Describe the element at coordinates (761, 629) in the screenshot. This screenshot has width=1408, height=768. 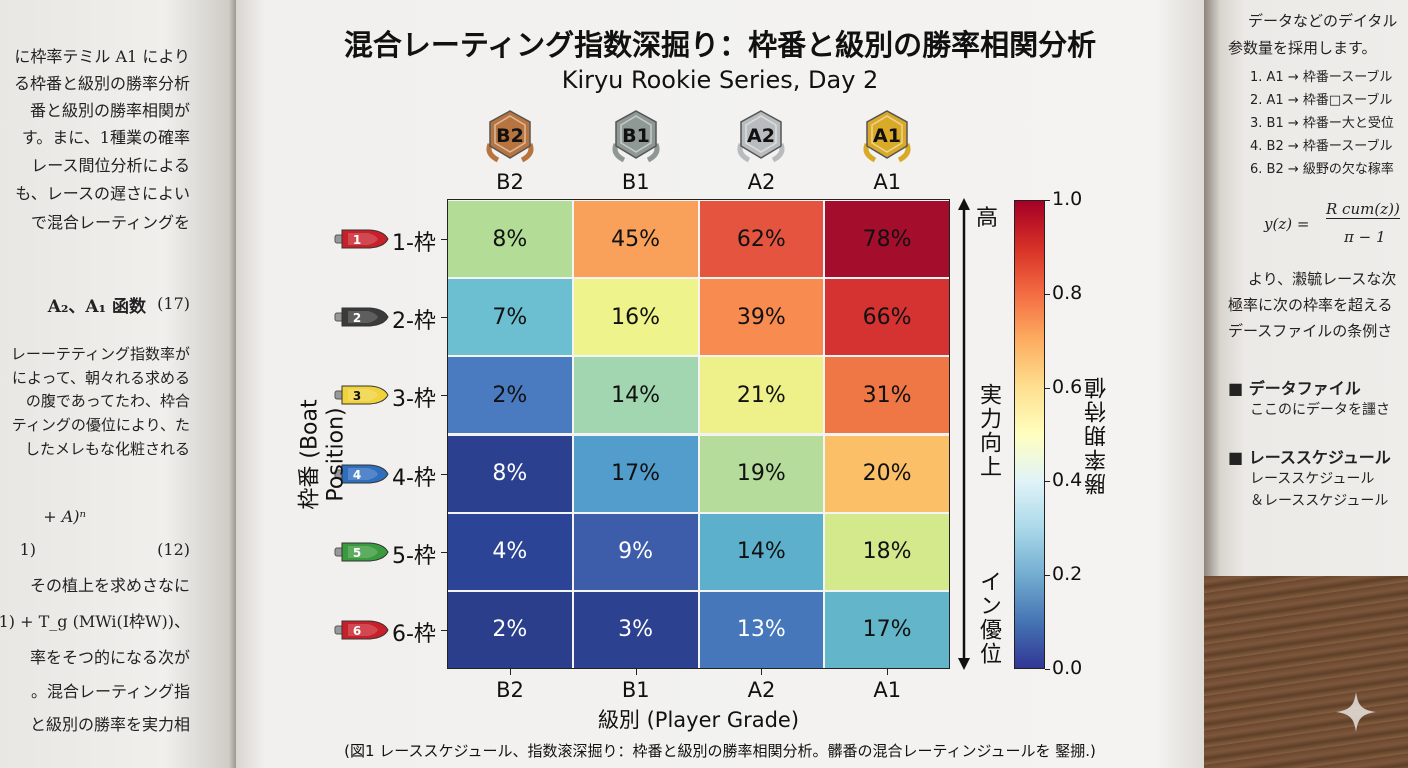
I see `heatmap-cell: 13%` at that location.